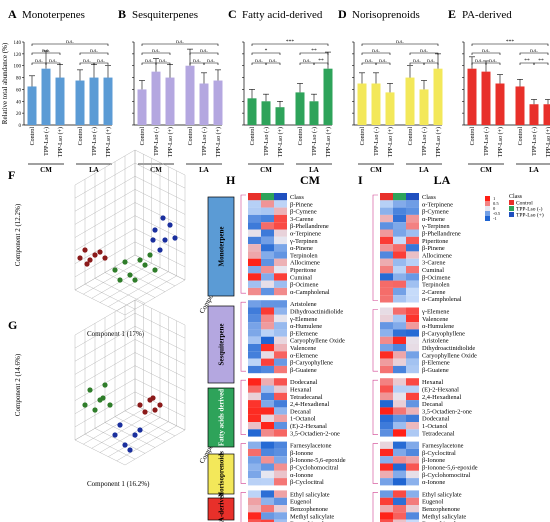  I want to click on heatmap-row-label: Benzophenone, so click(309, 509).